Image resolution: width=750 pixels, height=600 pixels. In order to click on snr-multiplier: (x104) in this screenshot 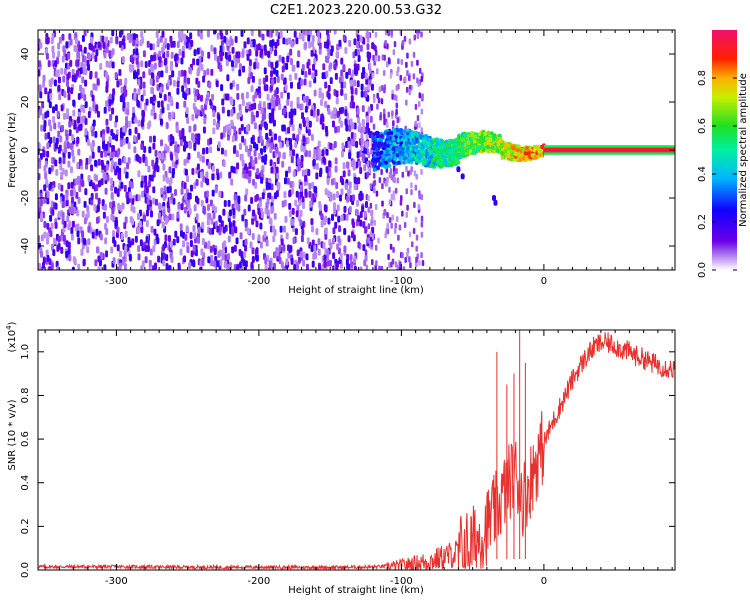, I will do `click(11, 336)`.